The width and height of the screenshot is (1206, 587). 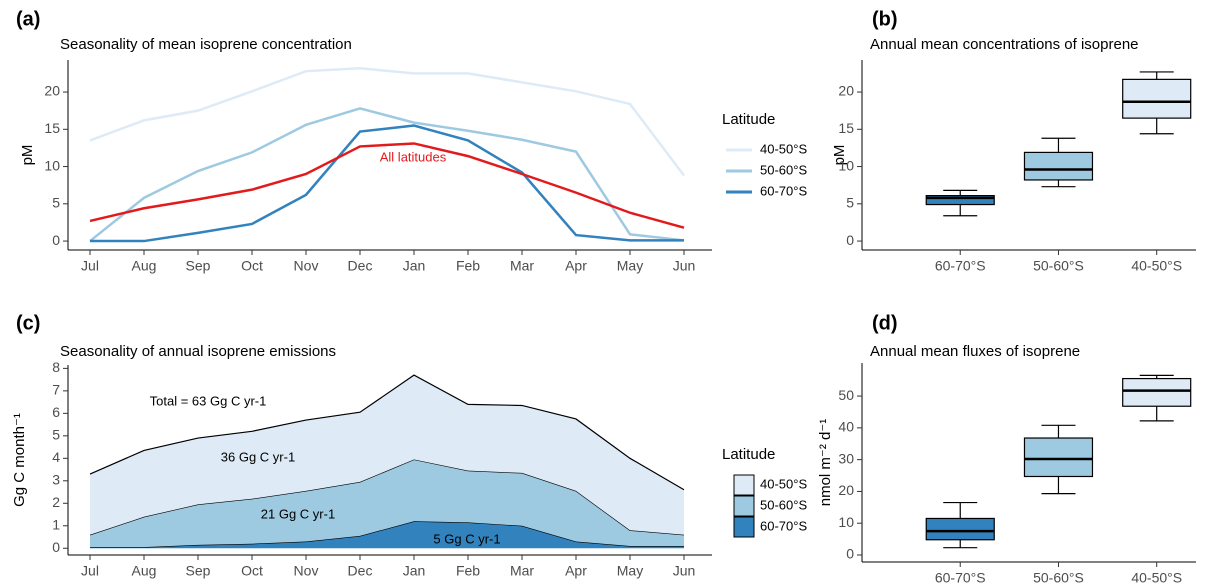 What do you see at coordinates (846, 458) in the screenshot?
I see `y-tick-label: 30` at bounding box center [846, 458].